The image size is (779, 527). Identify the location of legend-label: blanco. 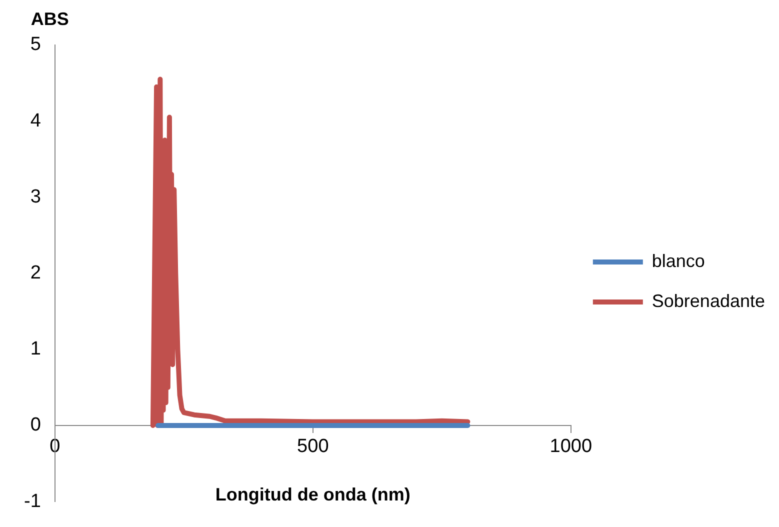
(678, 260).